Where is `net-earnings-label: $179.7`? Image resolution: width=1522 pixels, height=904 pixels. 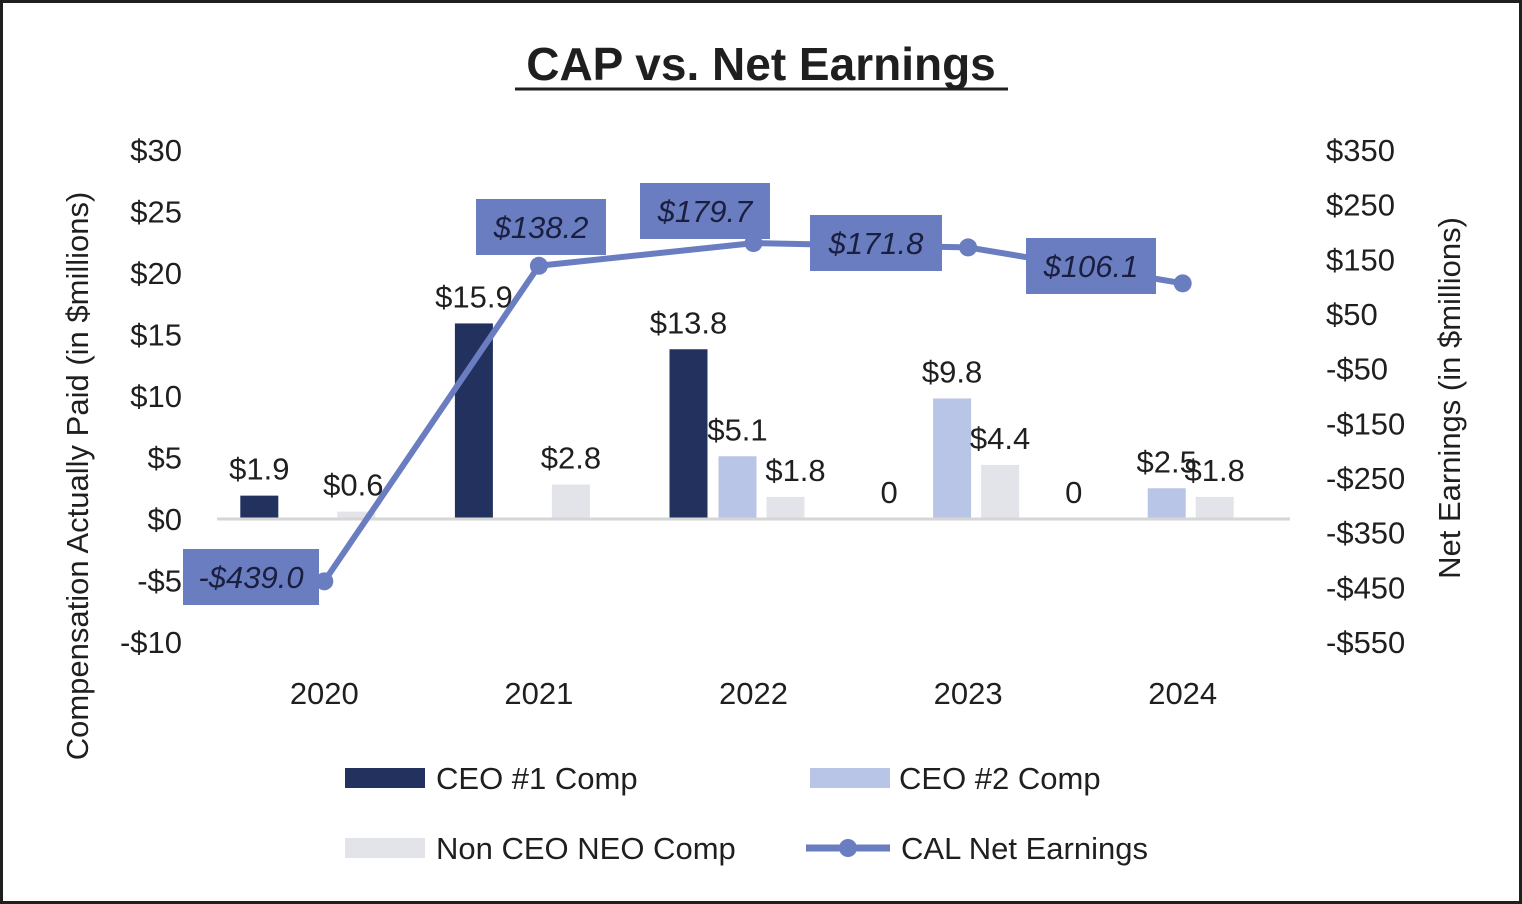
net-earnings-label: $179.7 is located at coordinates (706, 211).